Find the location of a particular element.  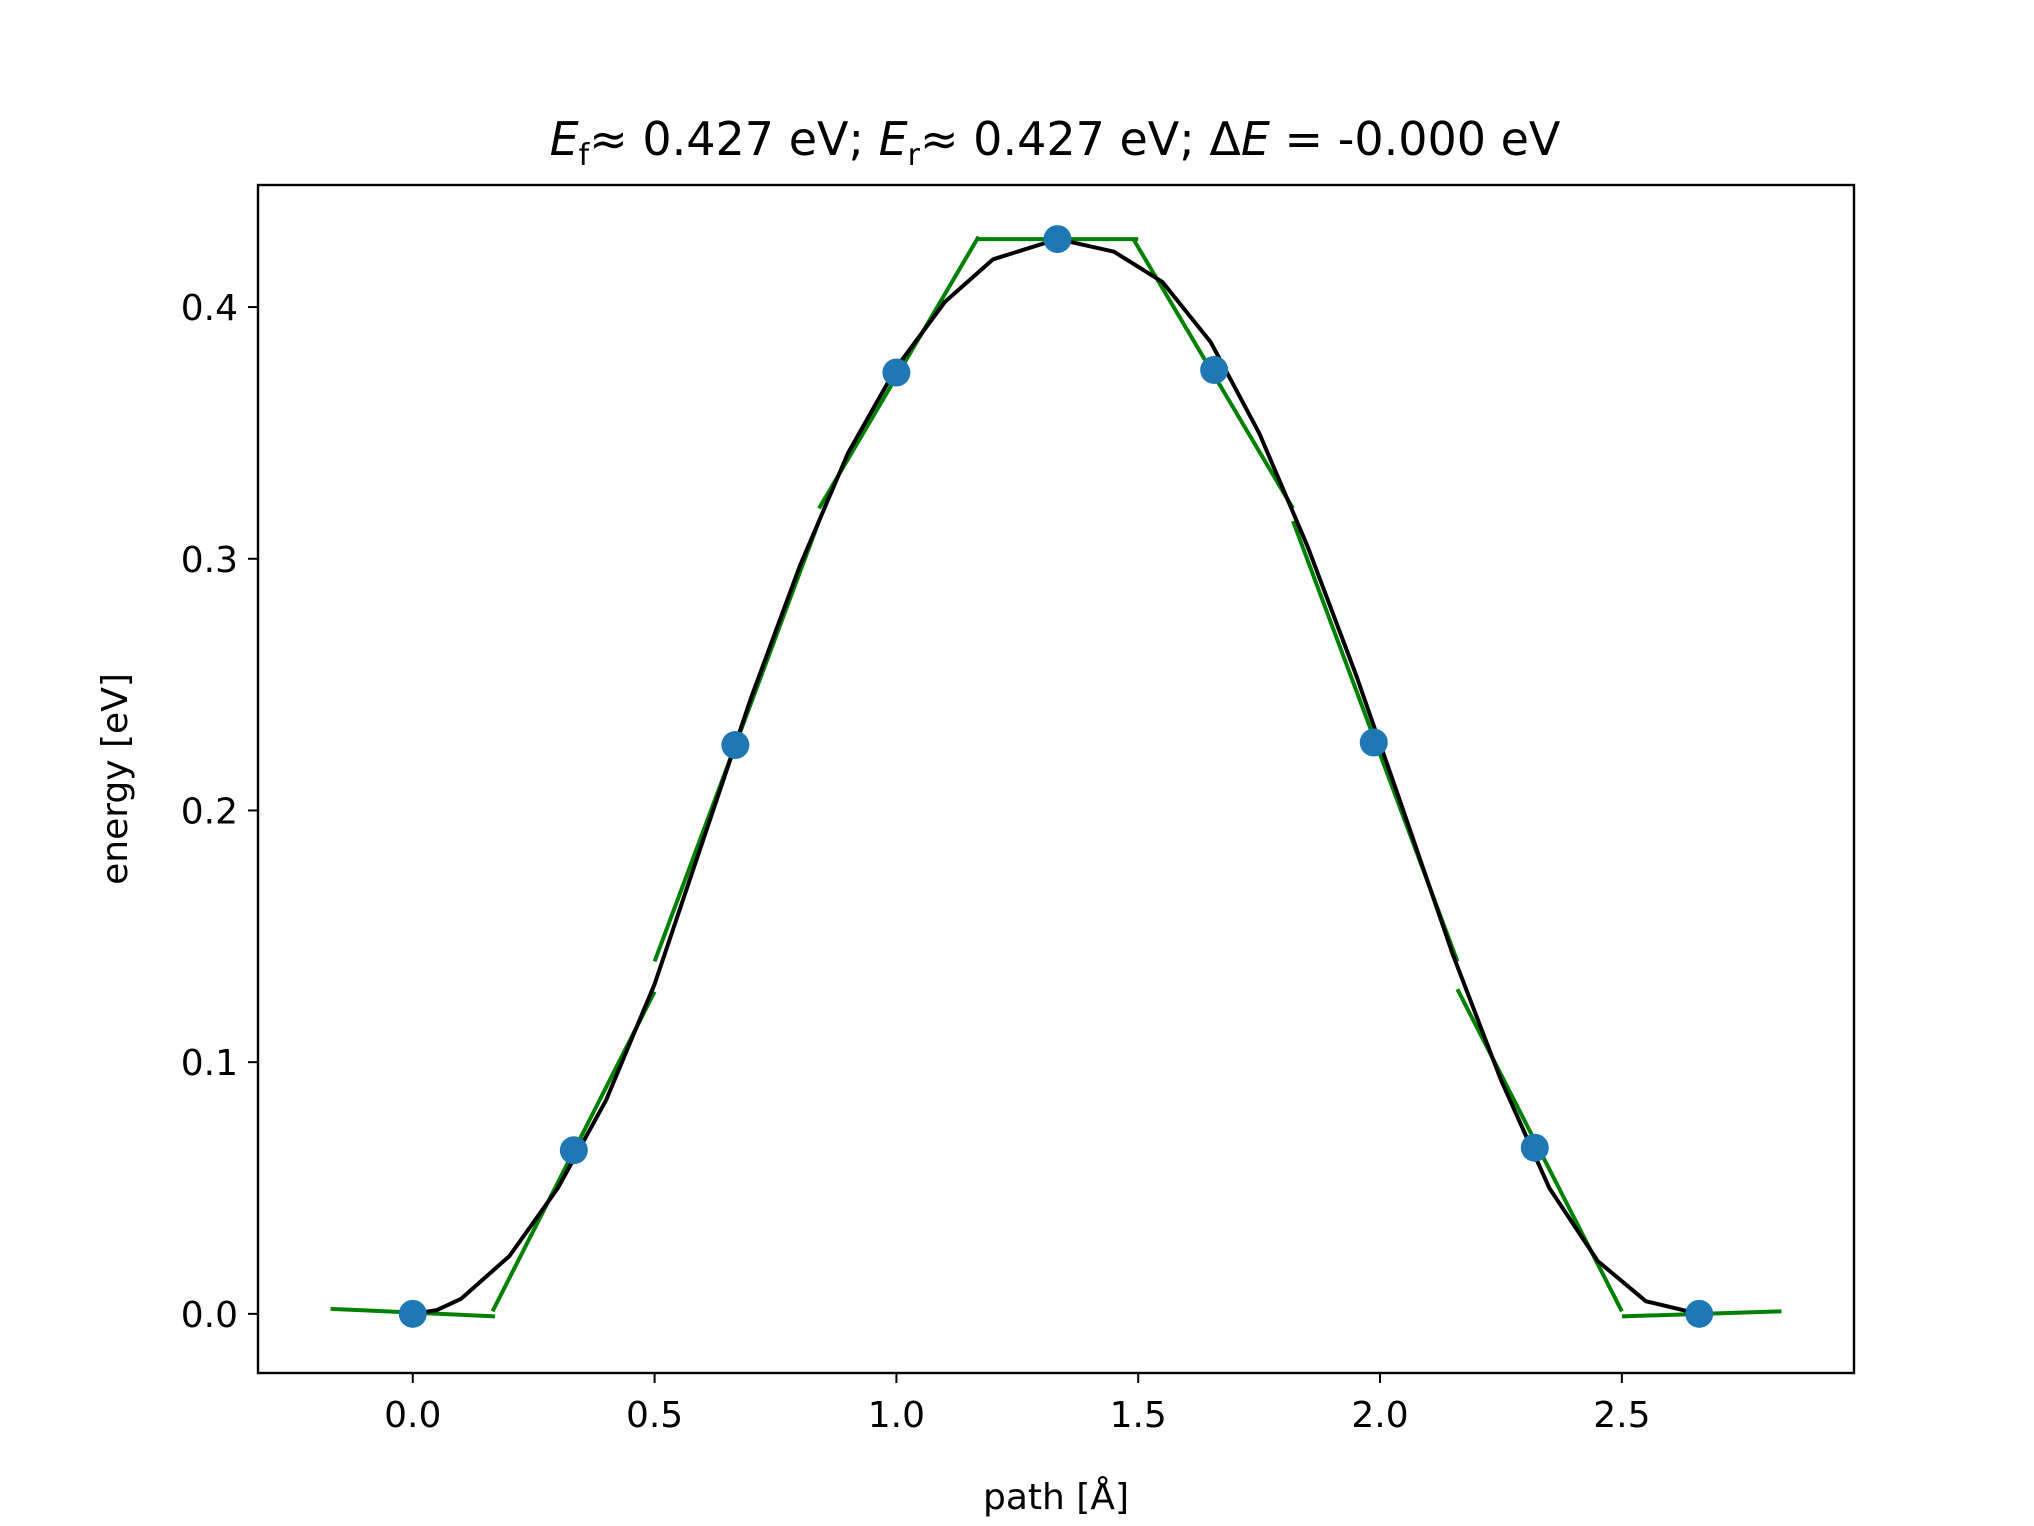

y-tick-label: 0.1 is located at coordinates (209, 1063).